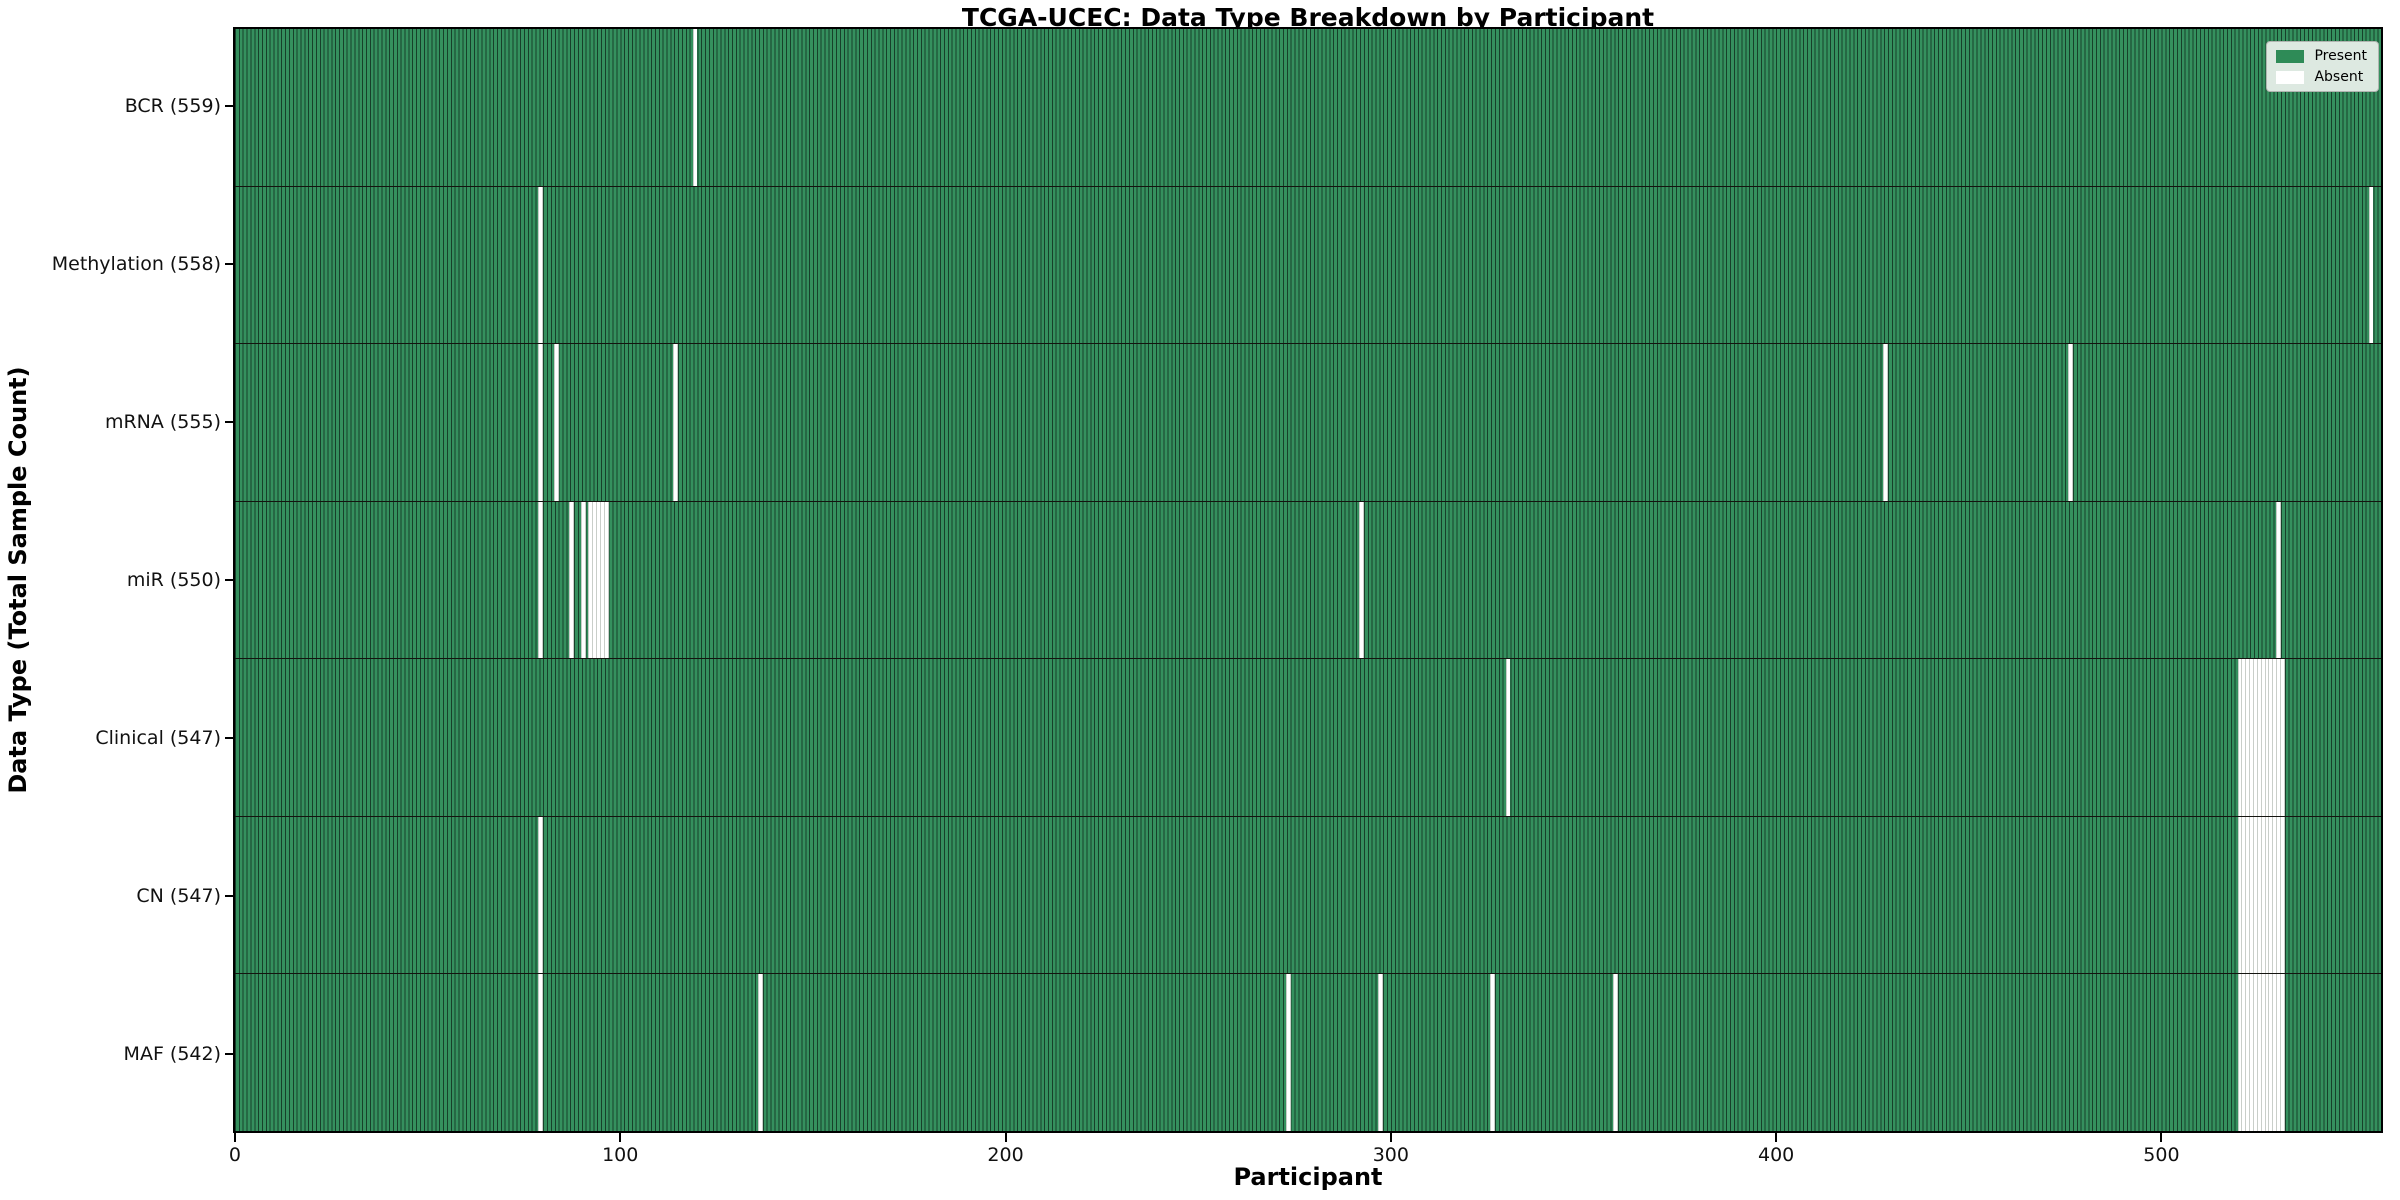 This screenshot has width=2400, height=1200. Describe the element at coordinates (1308, 265) in the screenshot. I see `data-row-methylation` at that location.